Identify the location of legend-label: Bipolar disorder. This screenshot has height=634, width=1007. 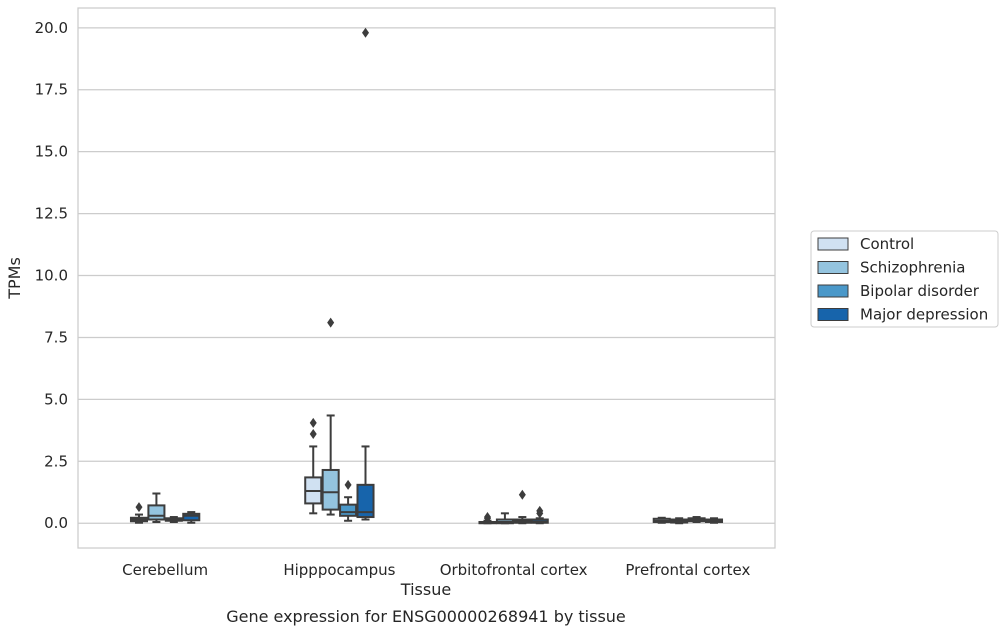
(920, 291).